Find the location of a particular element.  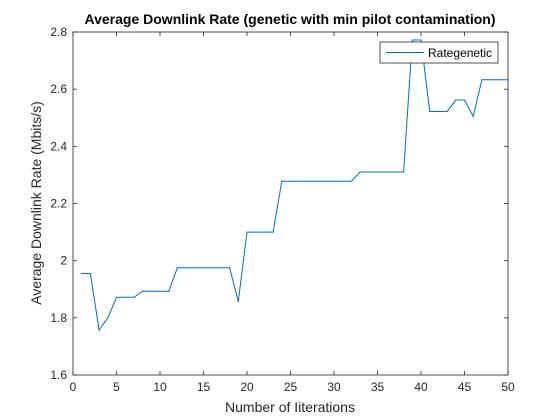

x-tick-label: 10 is located at coordinates (160, 387).